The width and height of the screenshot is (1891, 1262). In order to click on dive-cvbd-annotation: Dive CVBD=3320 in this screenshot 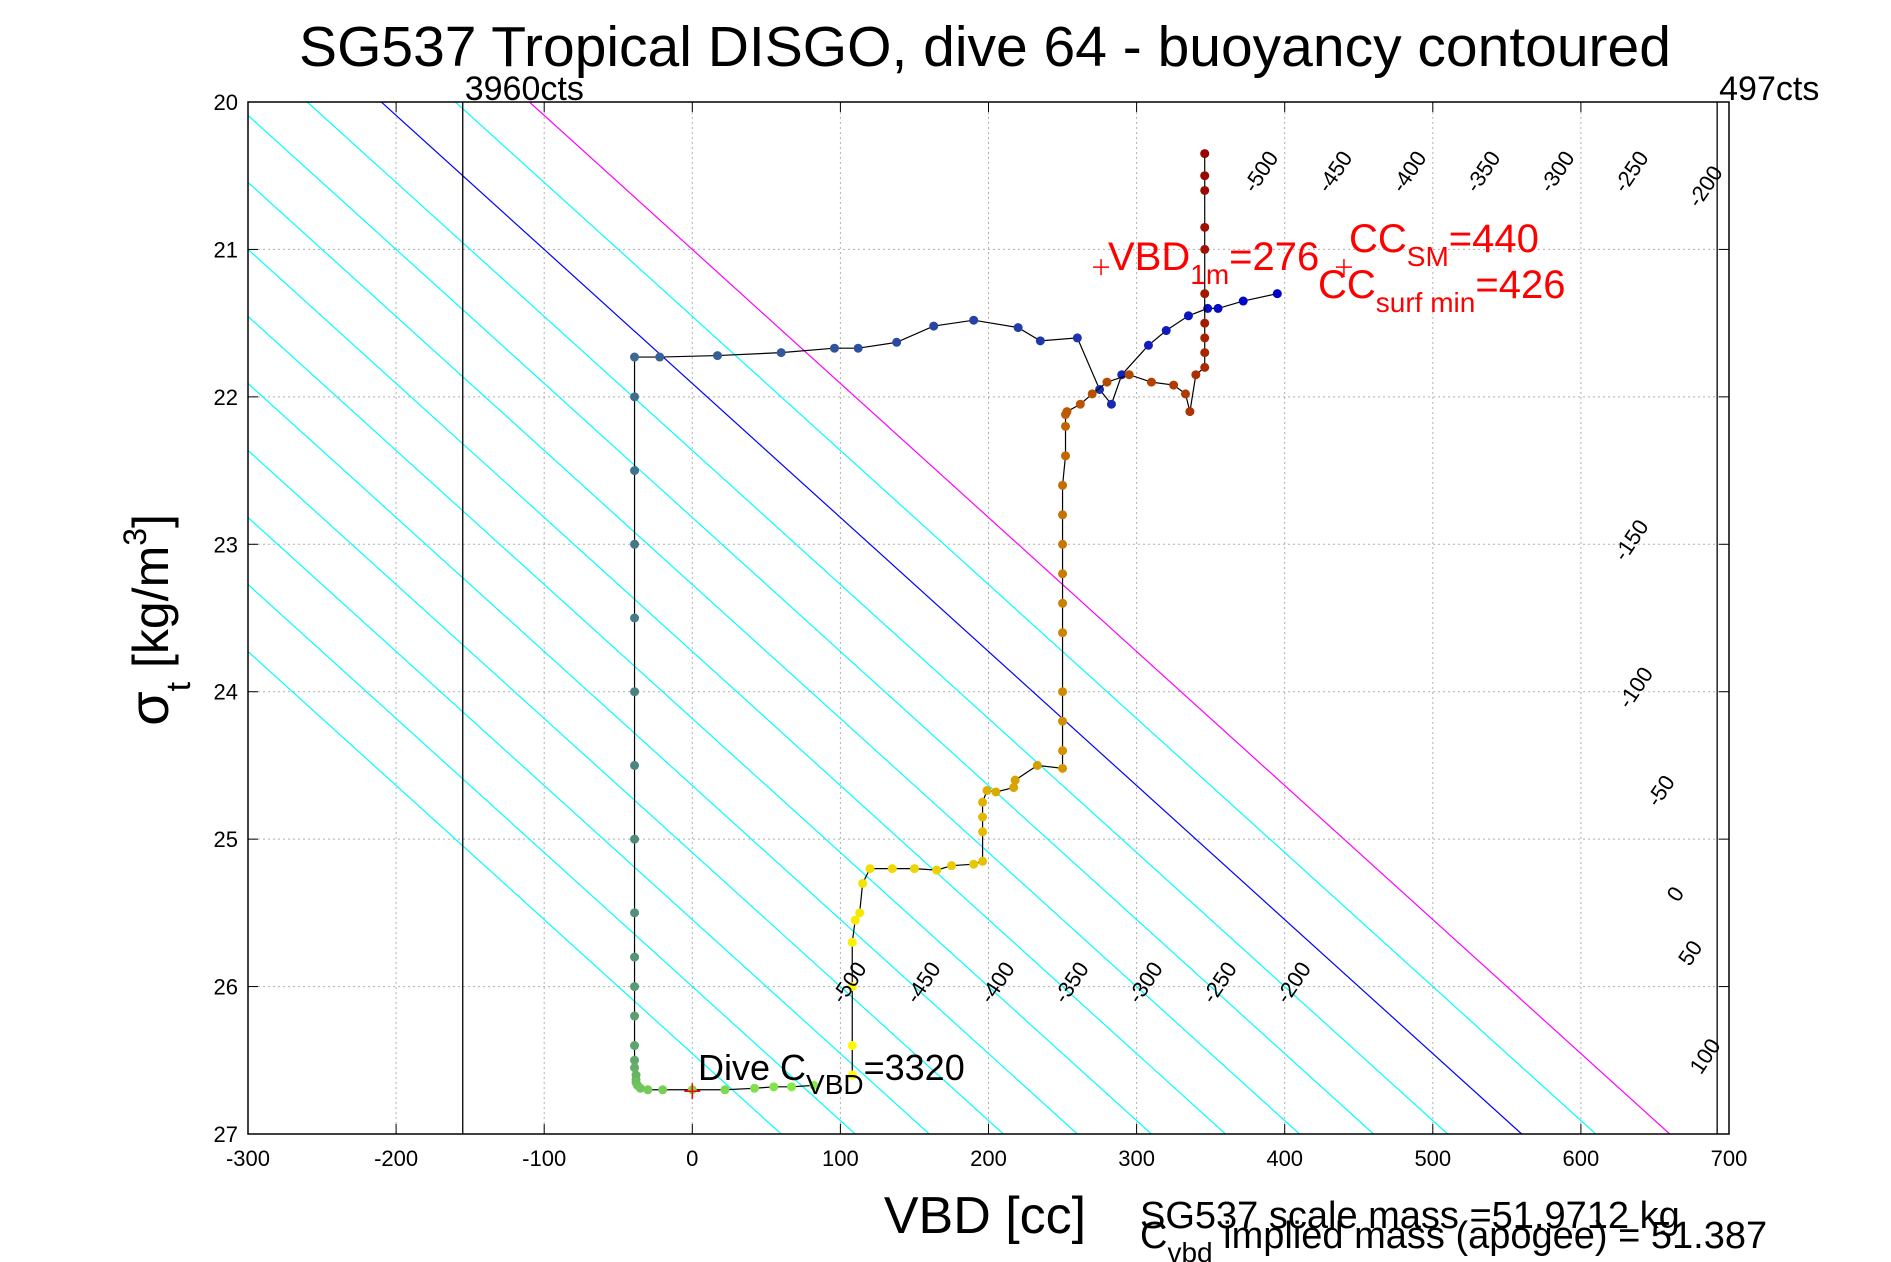, I will do `click(831, 1073)`.